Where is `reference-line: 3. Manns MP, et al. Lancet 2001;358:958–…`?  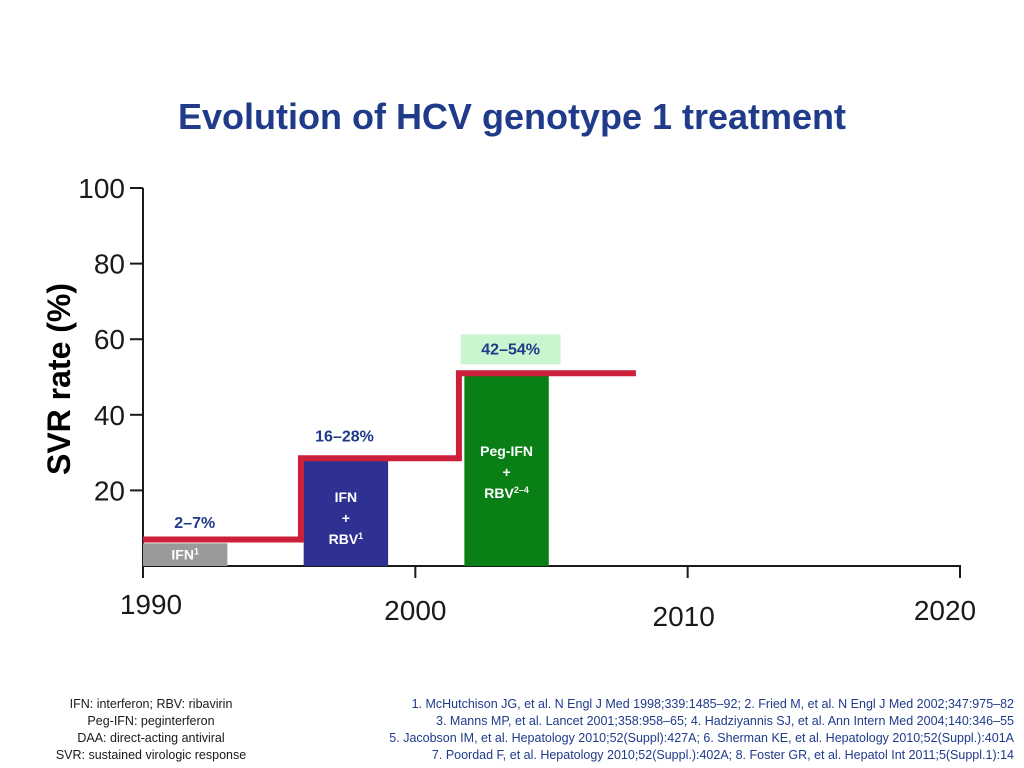
reference-line: 3. Manns MP, et al. Lancet 2001;358:958–… is located at coordinates (725, 721).